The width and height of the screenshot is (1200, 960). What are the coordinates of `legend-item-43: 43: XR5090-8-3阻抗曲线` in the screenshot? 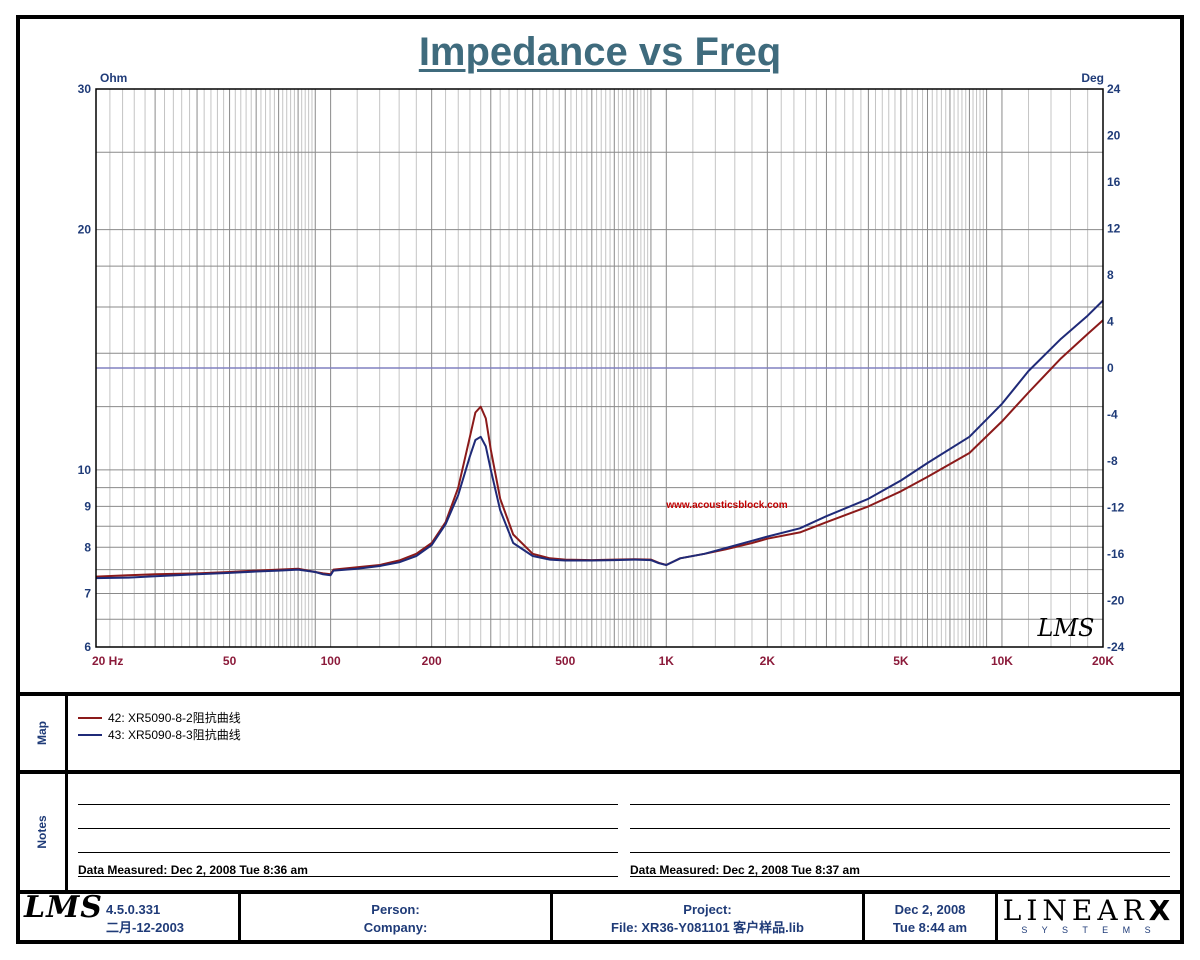 It's located at (159, 734).